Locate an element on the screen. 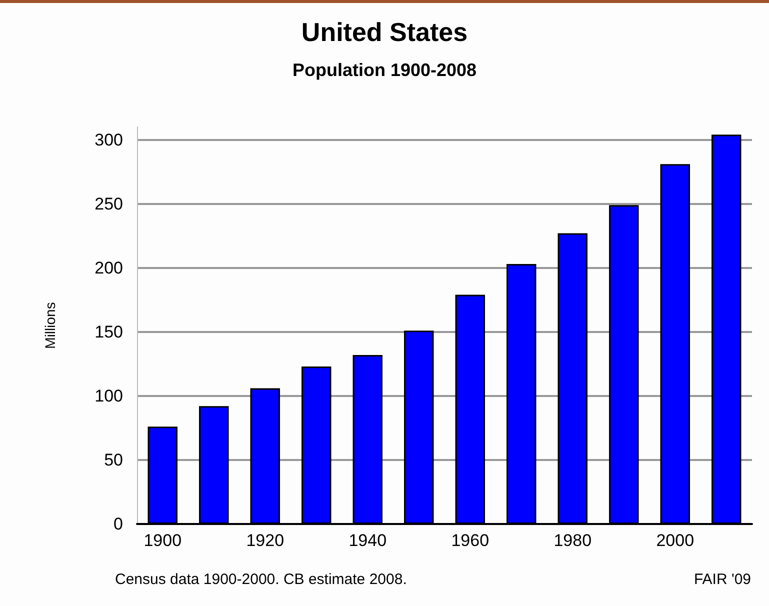 This screenshot has width=769, height=606. text: FAIR '09 is located at coordinates (723, 579).